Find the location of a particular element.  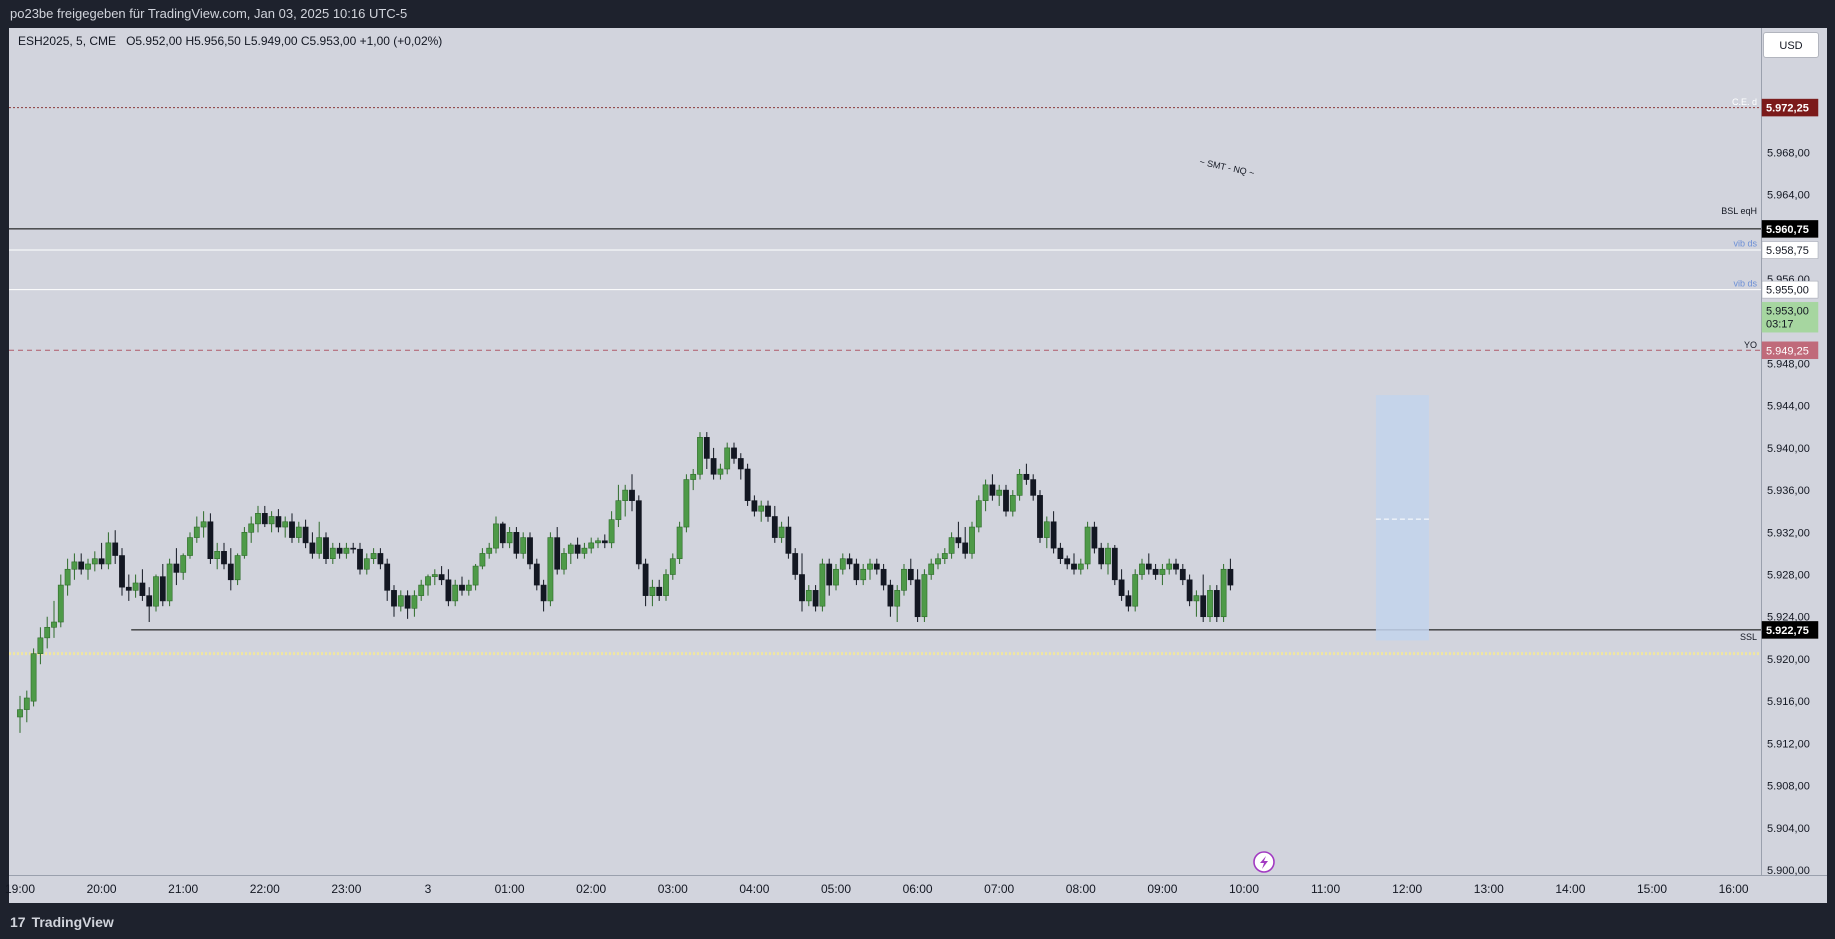

price-label: 5.953,00 is located at coordinates (1787, 312).